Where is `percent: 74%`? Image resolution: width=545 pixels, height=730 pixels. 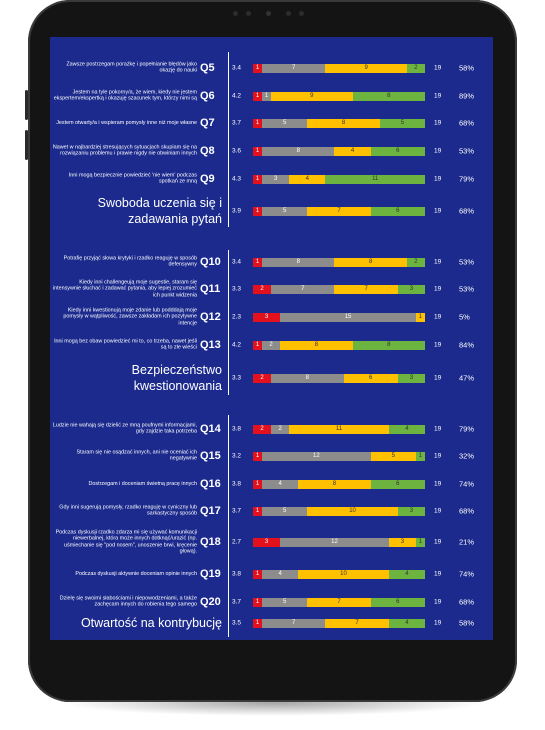
percent: 74% is located at coordinates (467, 574).